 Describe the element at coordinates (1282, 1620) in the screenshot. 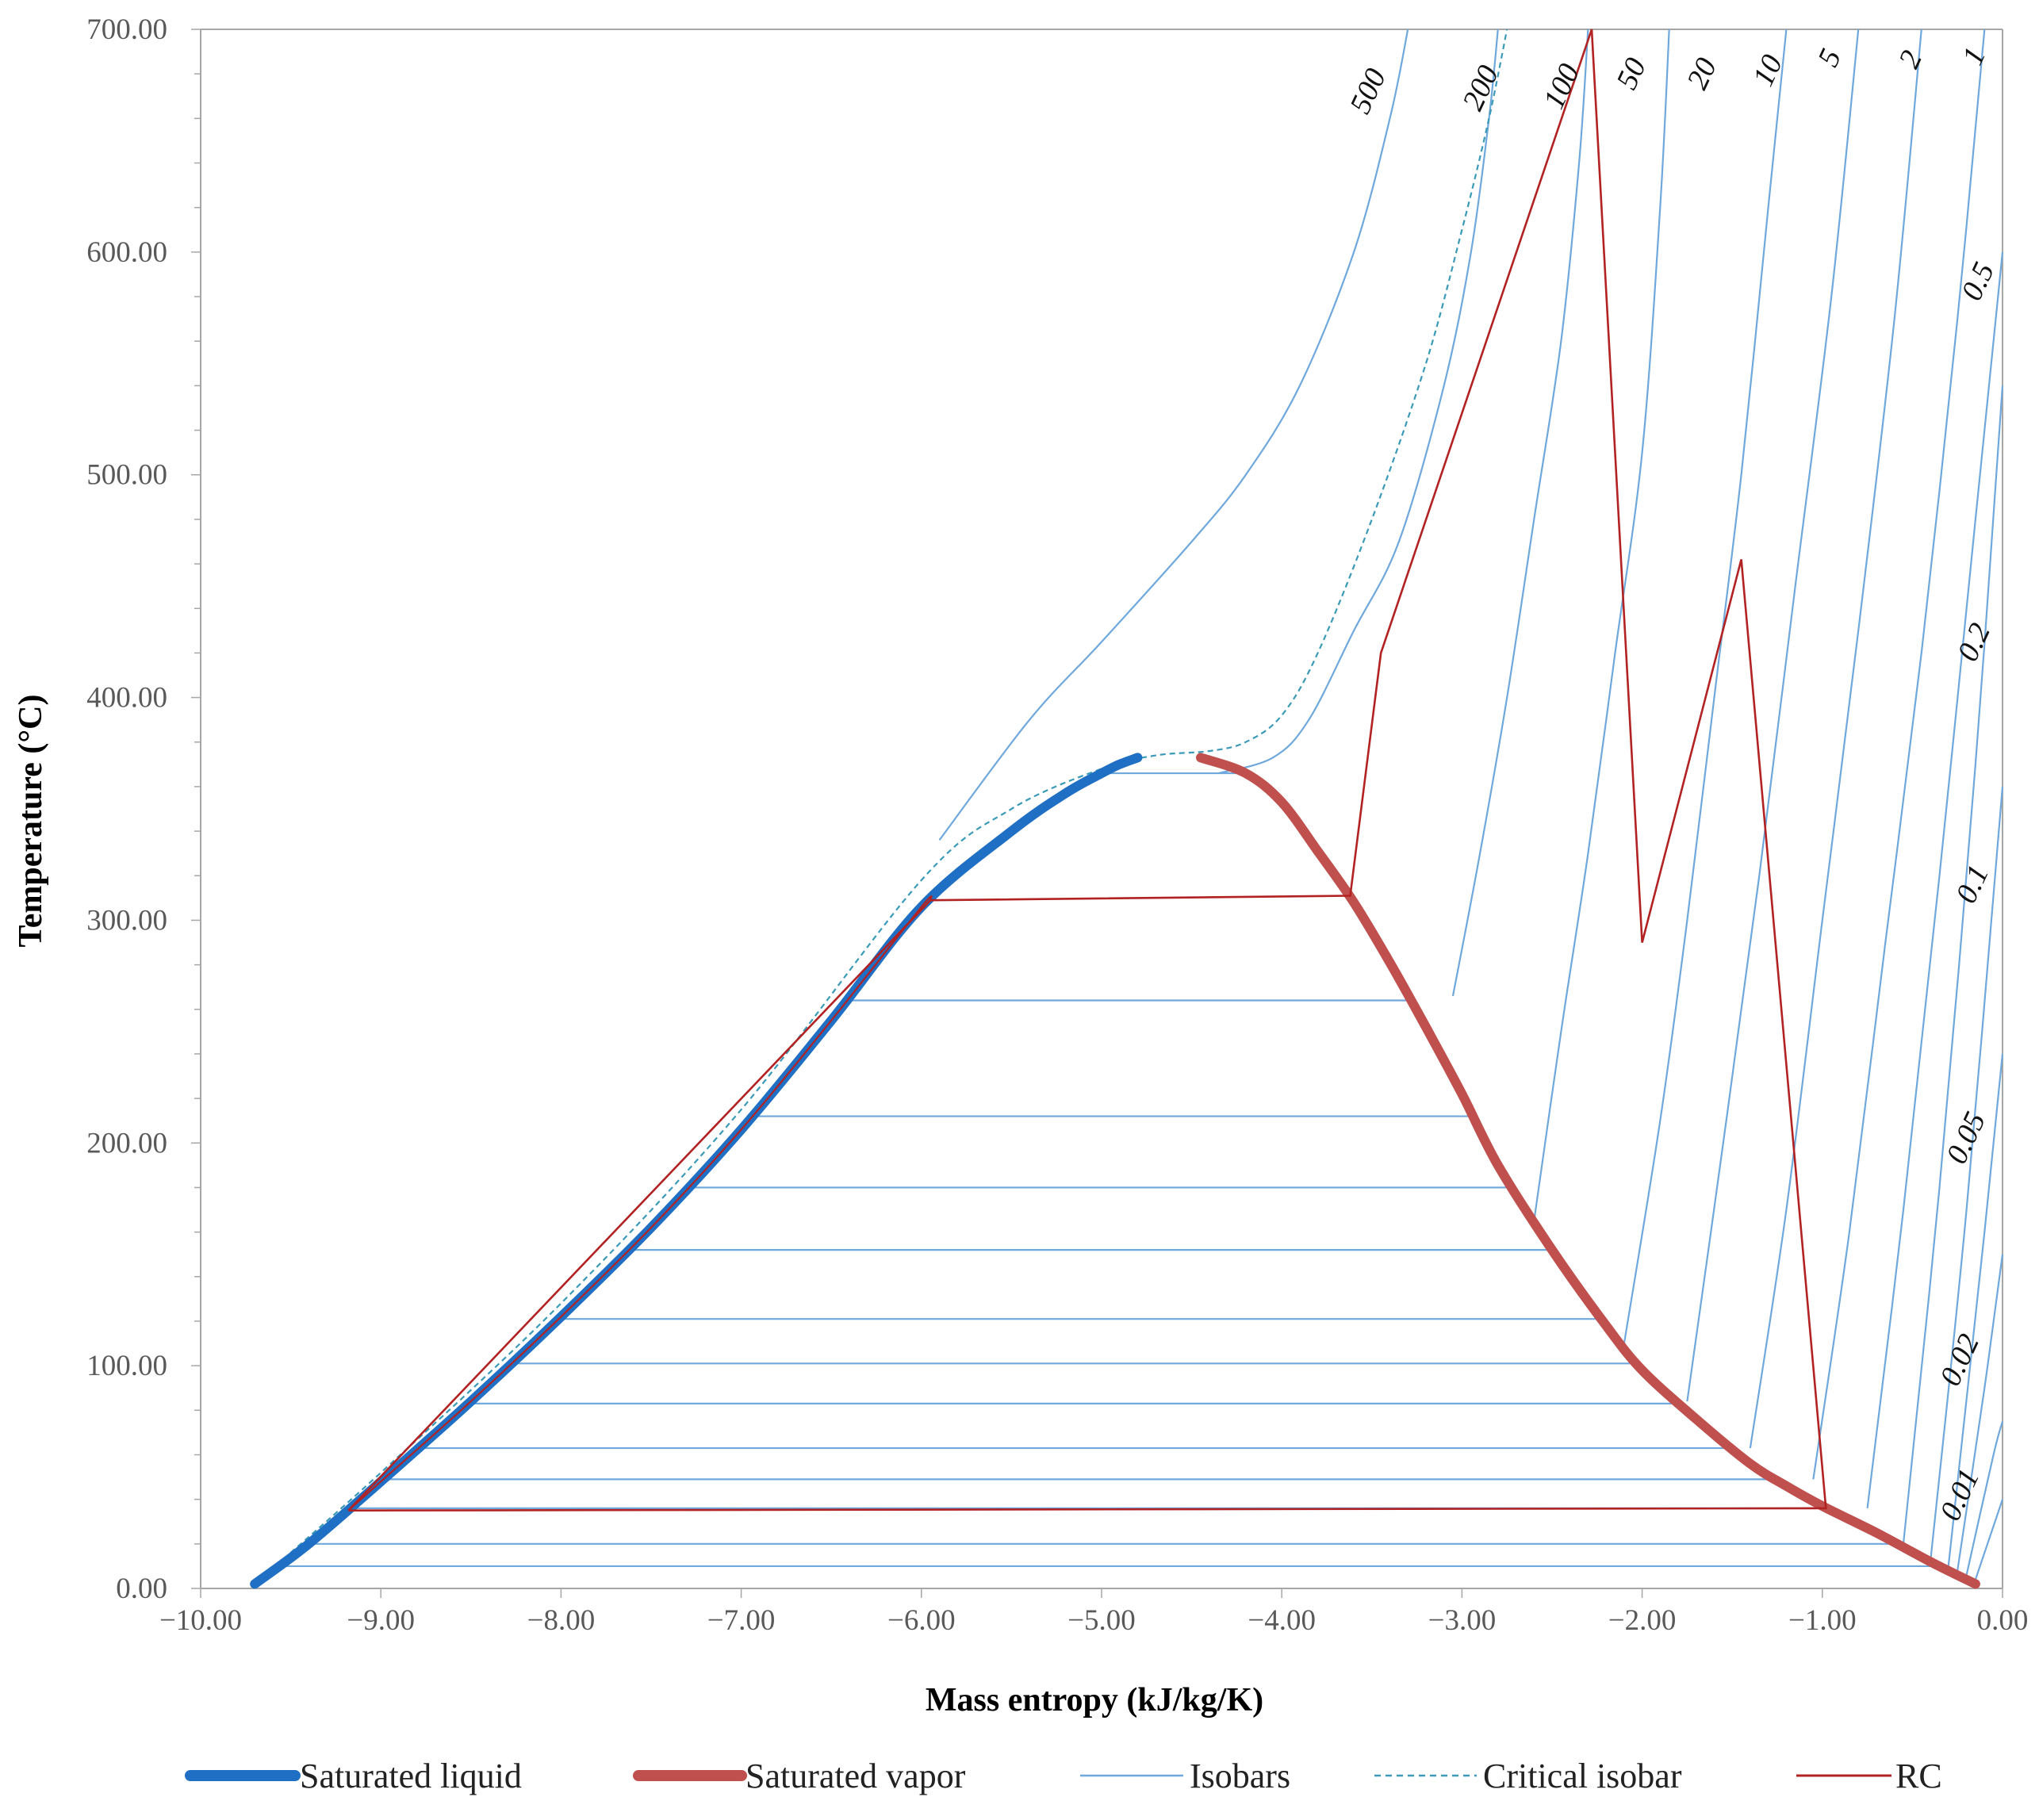

I see `x-tick-label: −4.00` at that location.